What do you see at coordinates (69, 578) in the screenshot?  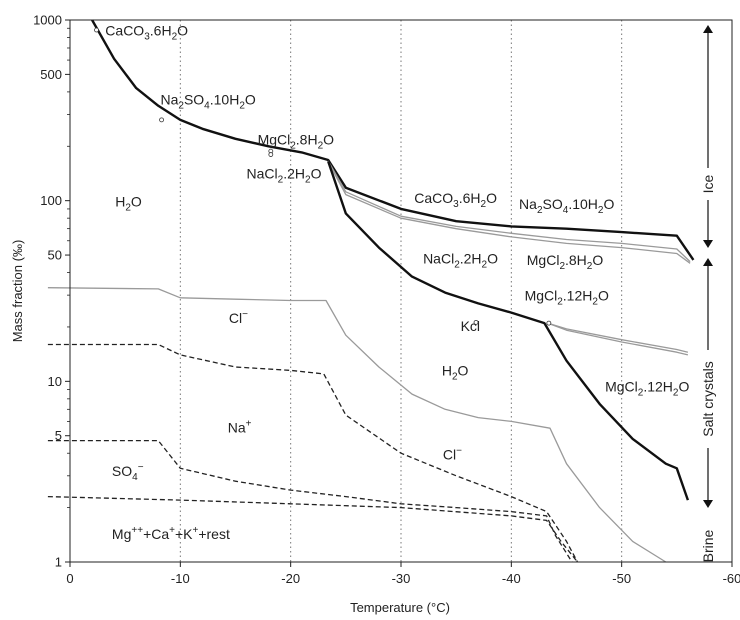 I see `x-tick-label: 0` at bounding box center [69, 578].